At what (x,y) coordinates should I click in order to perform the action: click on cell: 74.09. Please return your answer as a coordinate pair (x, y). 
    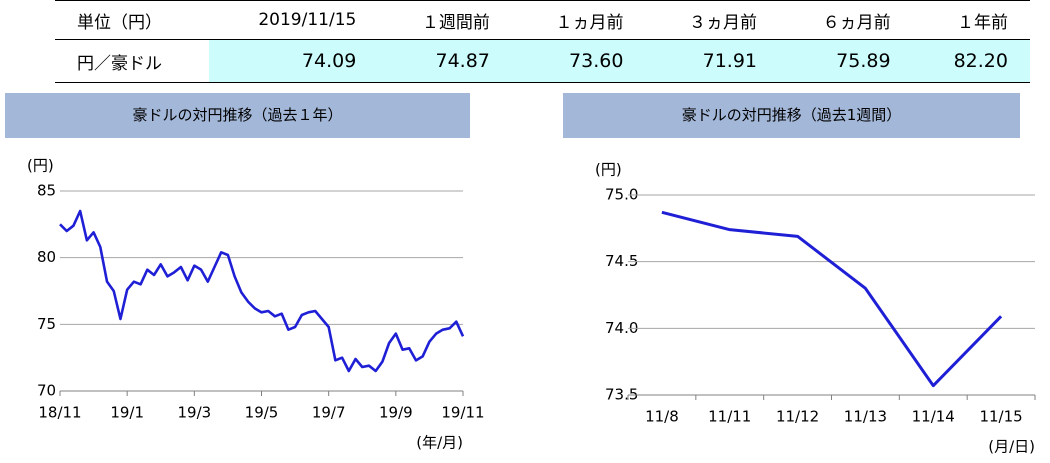
    Looking at the image, I should click on (294, 61).